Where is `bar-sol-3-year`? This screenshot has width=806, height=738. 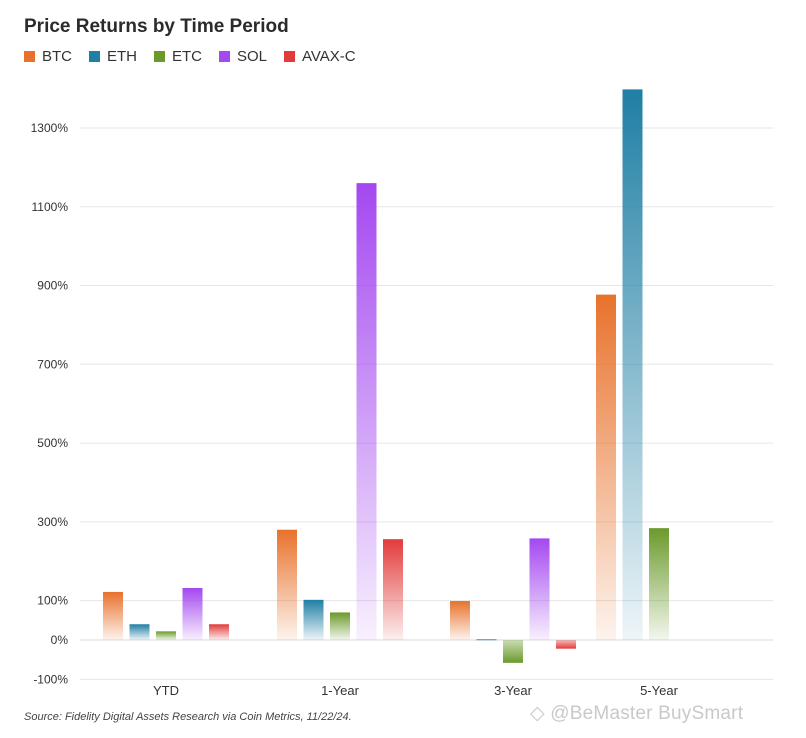
bar-sol-3-year is located at coordinates (539, 589).